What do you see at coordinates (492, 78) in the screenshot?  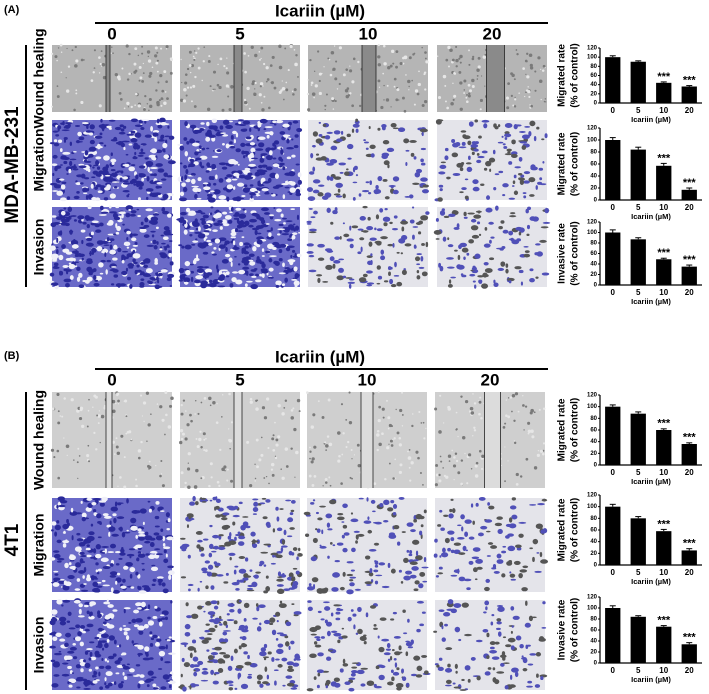 I see `micrograph` at bounding box center [492, 78].